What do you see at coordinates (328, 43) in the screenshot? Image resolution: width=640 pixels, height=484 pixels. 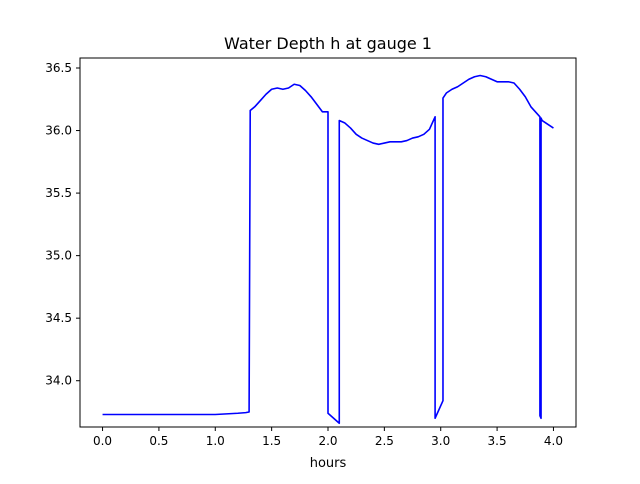 I see `chart-title: Water Depth h at gauge 1` at bounding box center [328, 43].